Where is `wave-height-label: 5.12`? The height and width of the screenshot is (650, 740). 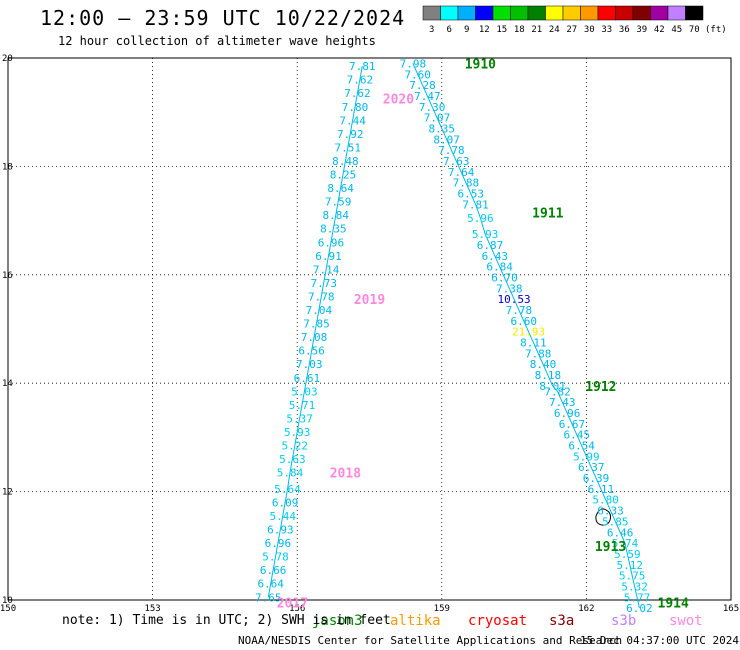
wave-height-label: 5.12 is located at coordinates (630, 565).